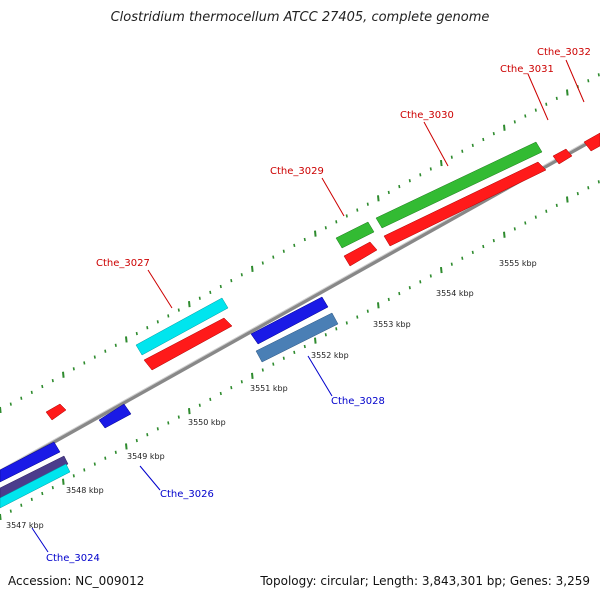 The height and width of the screenshot is (600, 600). Describe the element at coordinates (330, 355) in the screenshot. I see `scale-label: 3552 kbp` at that location.